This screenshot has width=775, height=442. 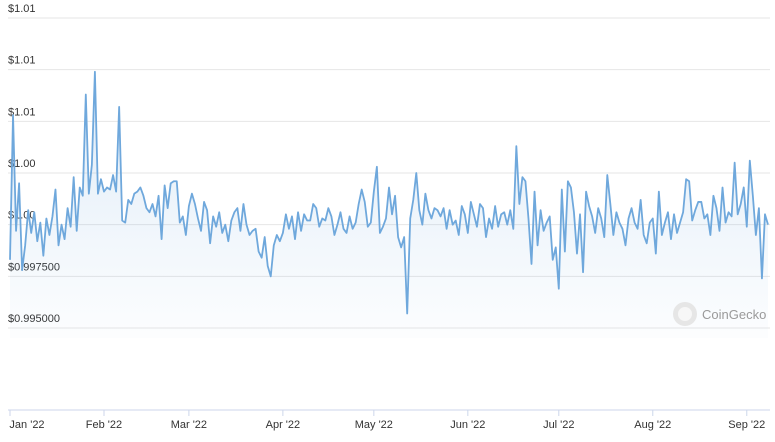 What do you see at coordinates (189, 425) in the screenshot?
I see `x-tick-label: Mar '22` at bounding box center [189, 425].